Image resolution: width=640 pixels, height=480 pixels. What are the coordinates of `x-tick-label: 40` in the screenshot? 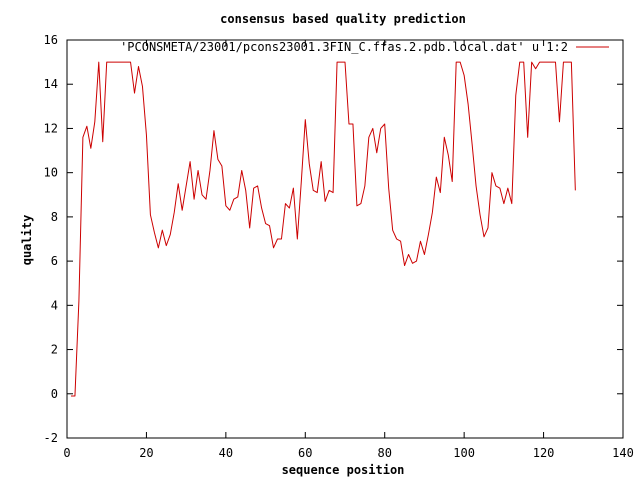 It's located at (226, 453).